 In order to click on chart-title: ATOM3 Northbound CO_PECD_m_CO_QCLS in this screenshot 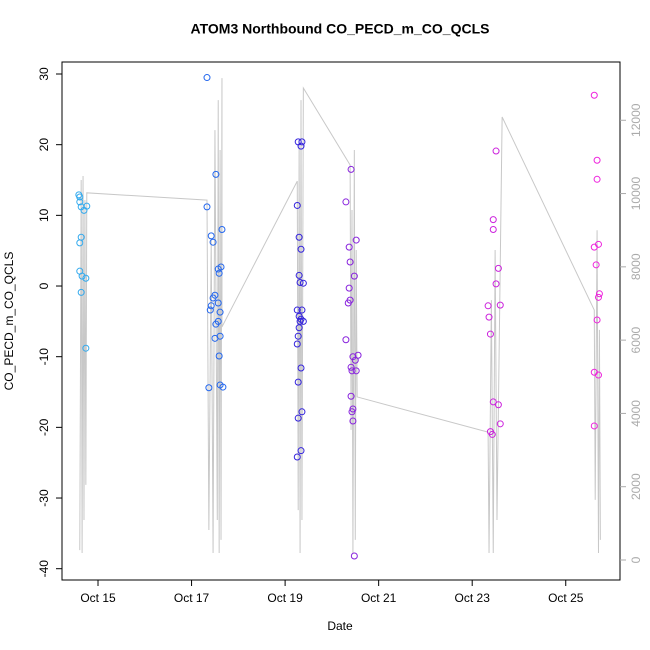, I will do `click(340, 29)`.